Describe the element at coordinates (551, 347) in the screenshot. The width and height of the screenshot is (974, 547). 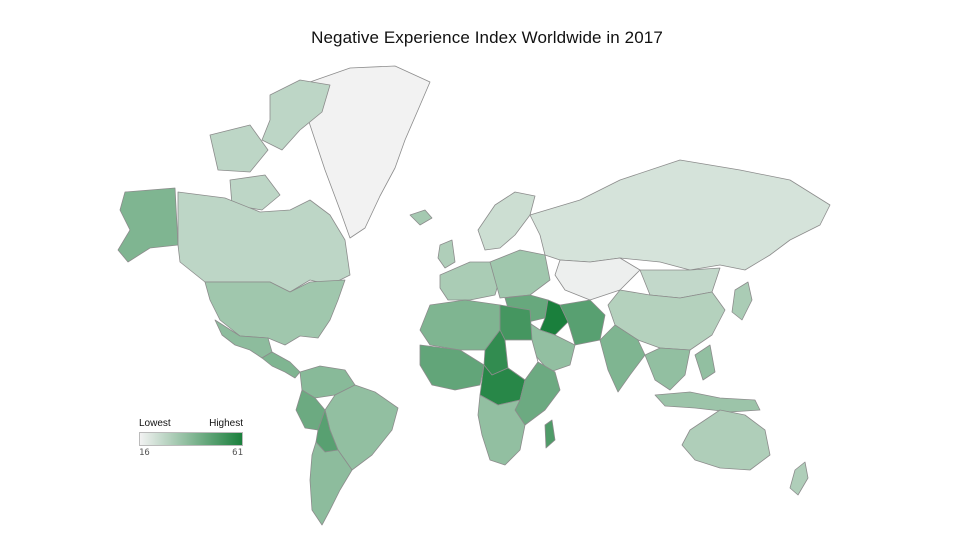
I see `region-saudi-arabia` at that location.